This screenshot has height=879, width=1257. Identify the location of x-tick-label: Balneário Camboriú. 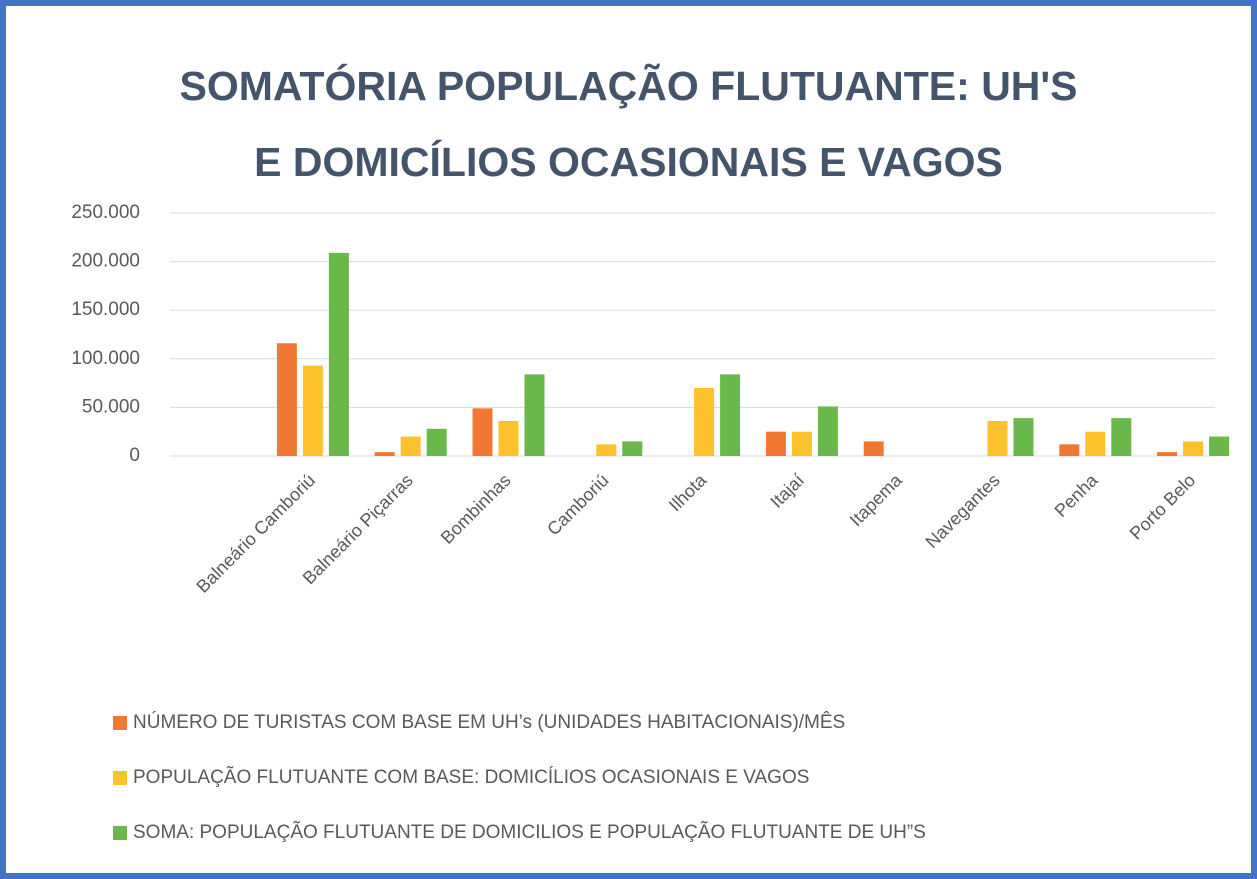
(255, 533).